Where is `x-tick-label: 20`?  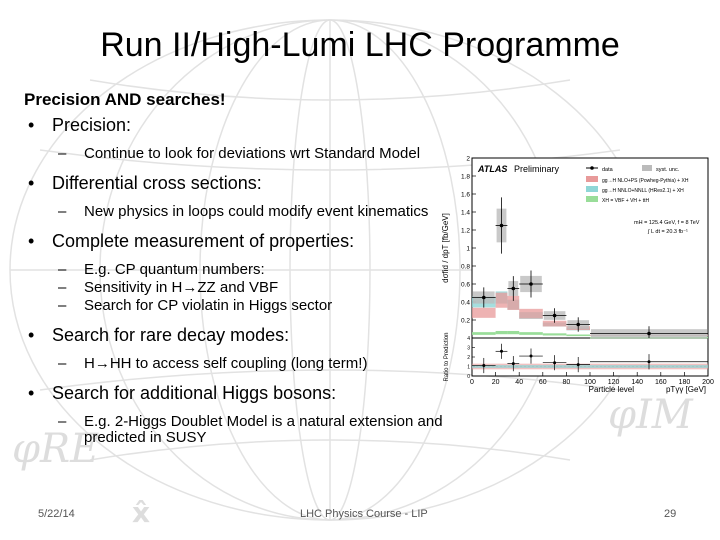
x-tick-label: 20 is located at coordinates (496, 382).